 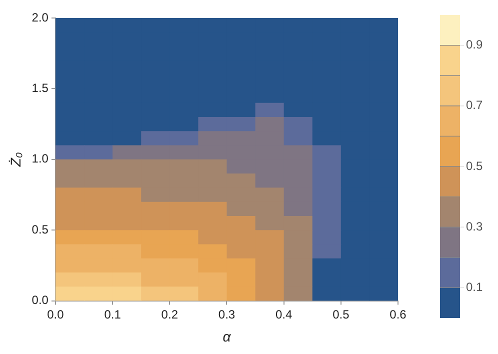 What do you see at coordinates (55, 314) in the screenshot?
I see `x-tick-label: 0.0` at bounding box center [55, 314].